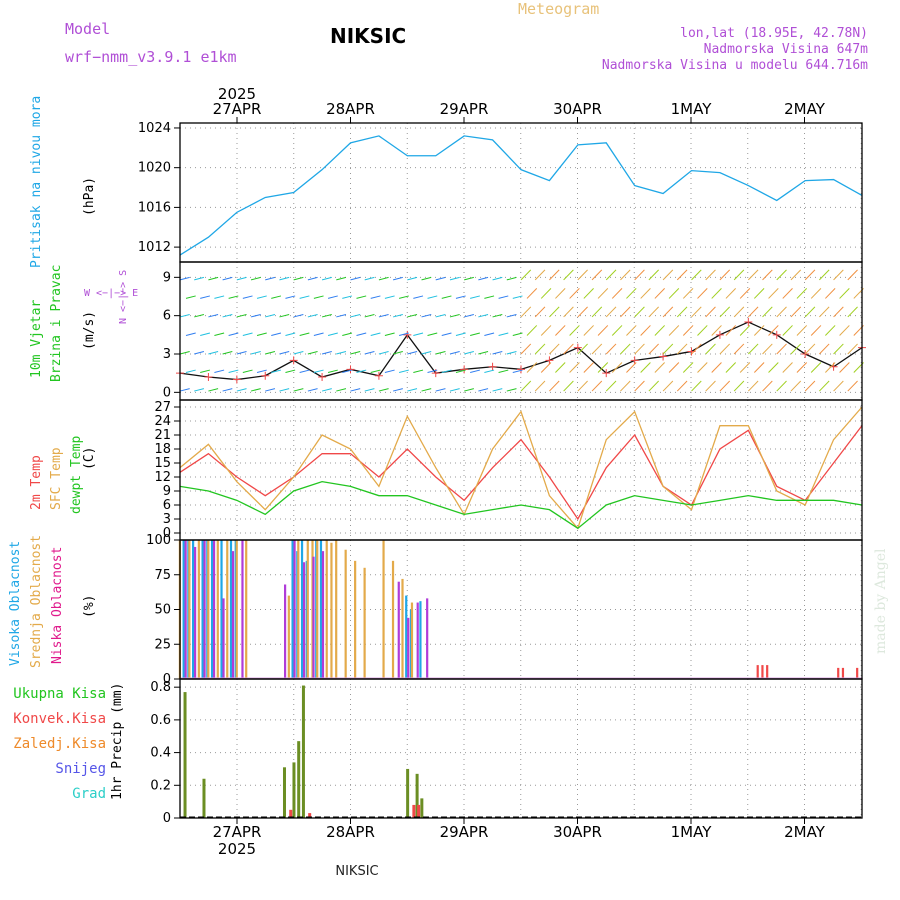 This screenshot has height=900, width=900. I want to click on top-date-label: 29APR, so click(464, 109).